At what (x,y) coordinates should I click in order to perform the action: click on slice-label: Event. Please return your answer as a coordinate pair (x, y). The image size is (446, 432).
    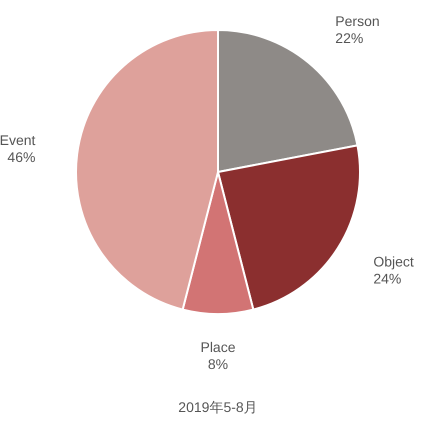
    Looking at the image, I should click on (18, 140).